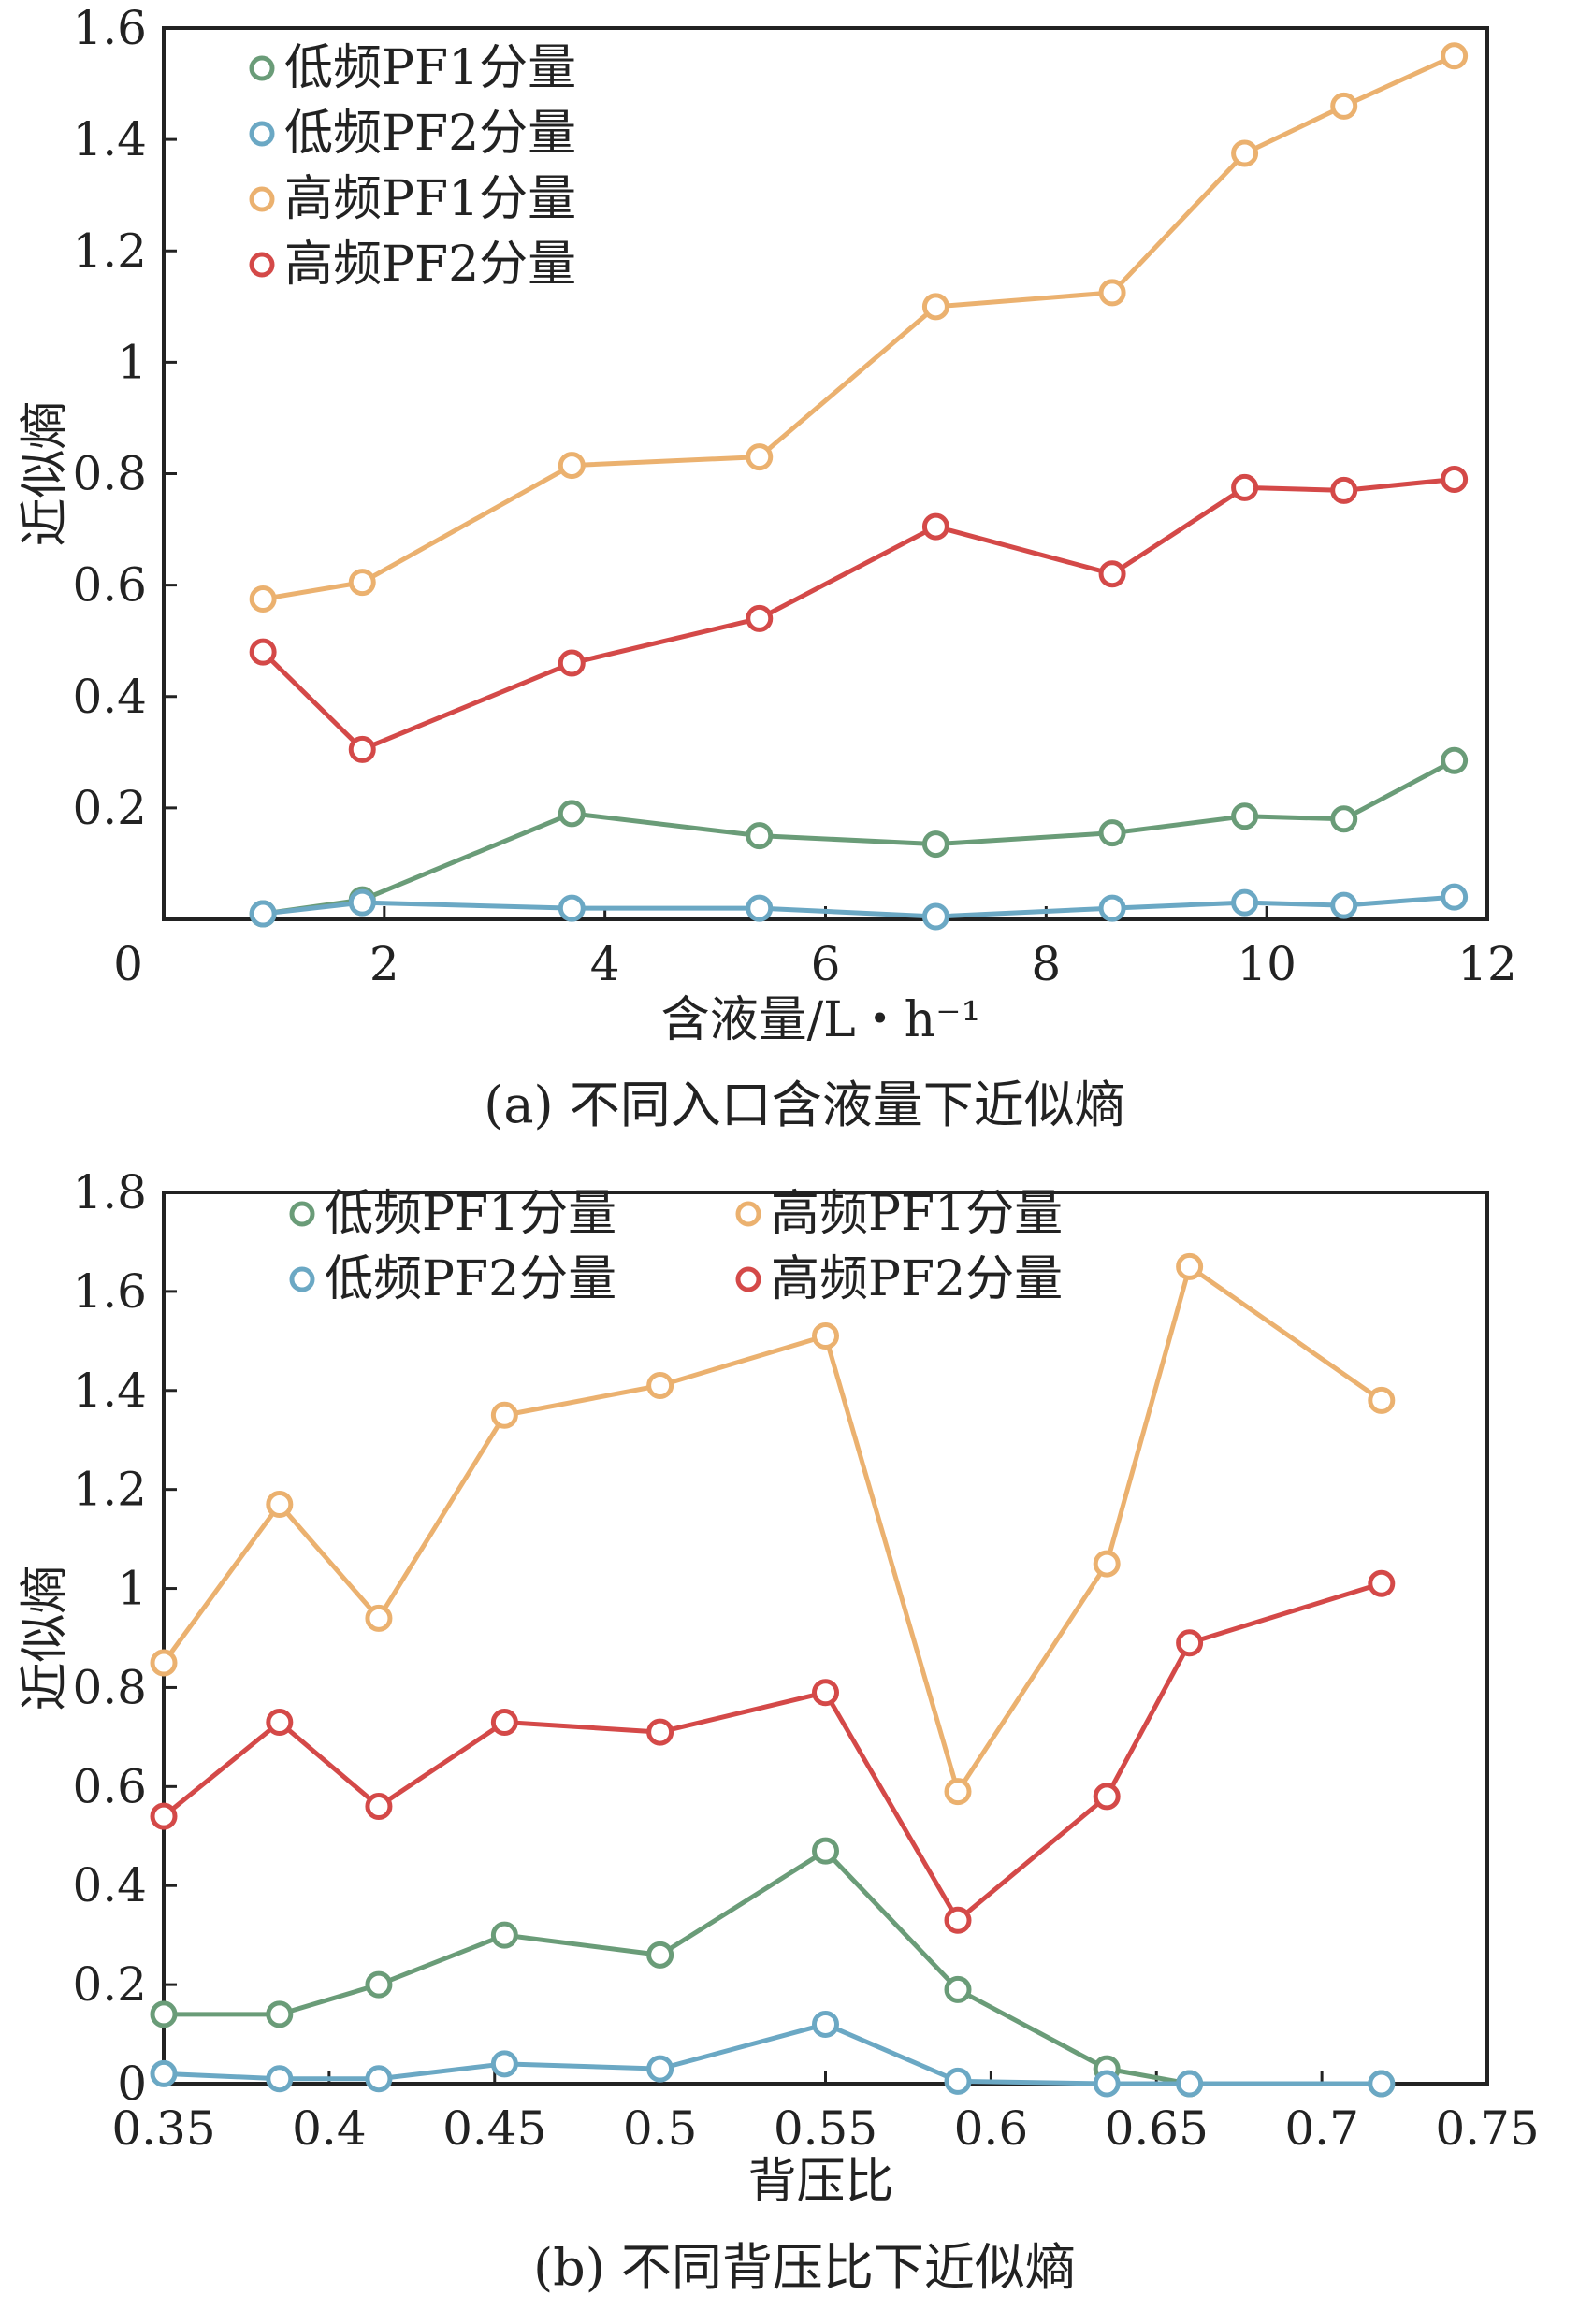  What do you see at coordinates (384, 964) in the screenshot?
I see `x-tick-label: 2` at bounding box center [384, 964].